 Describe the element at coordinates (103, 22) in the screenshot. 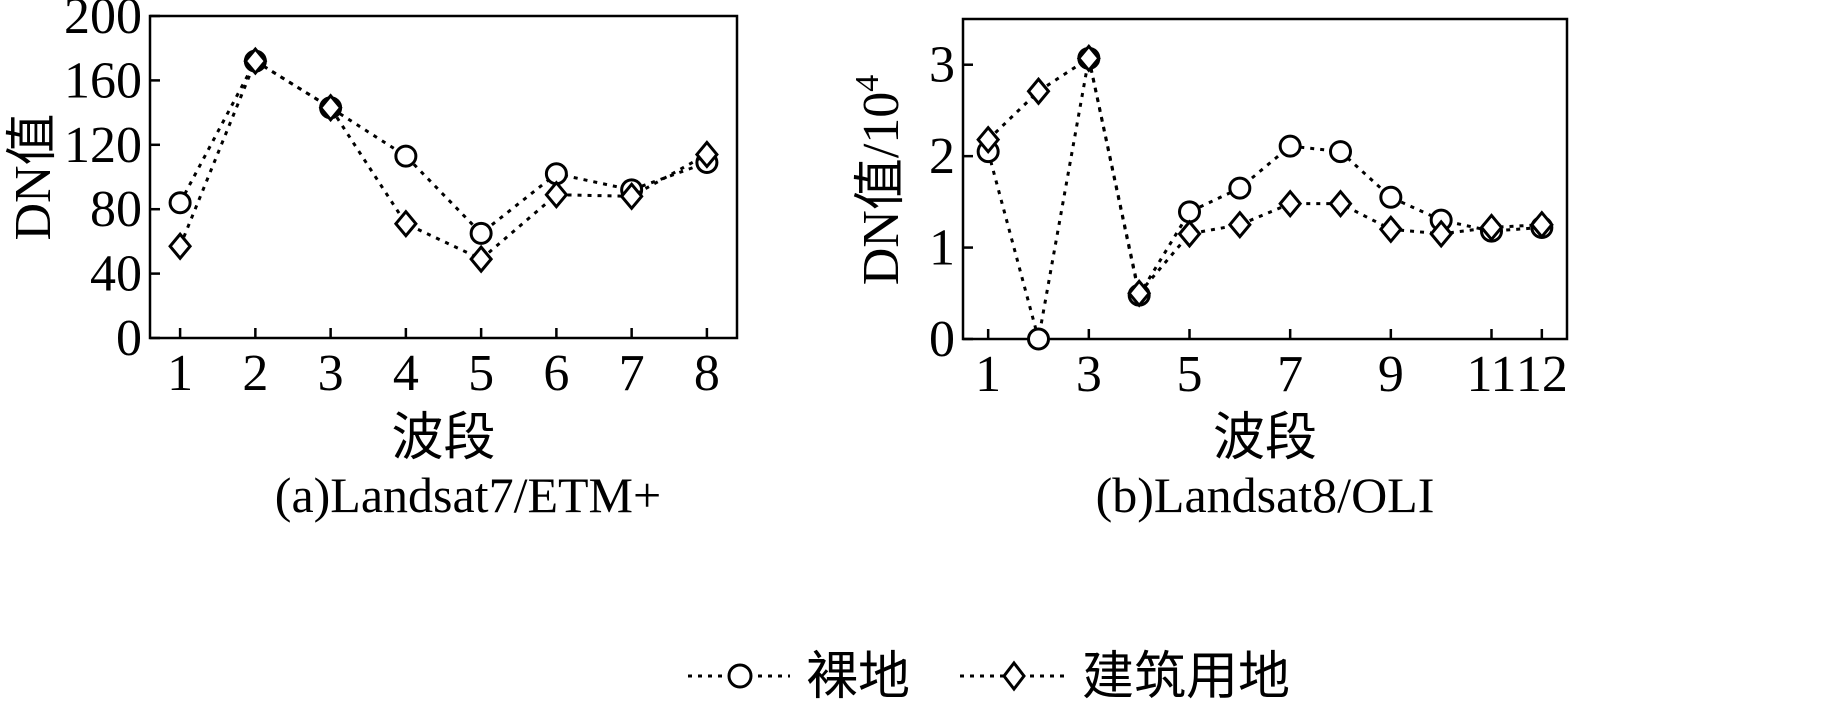

I see `y-tick-label: 200` at that location.